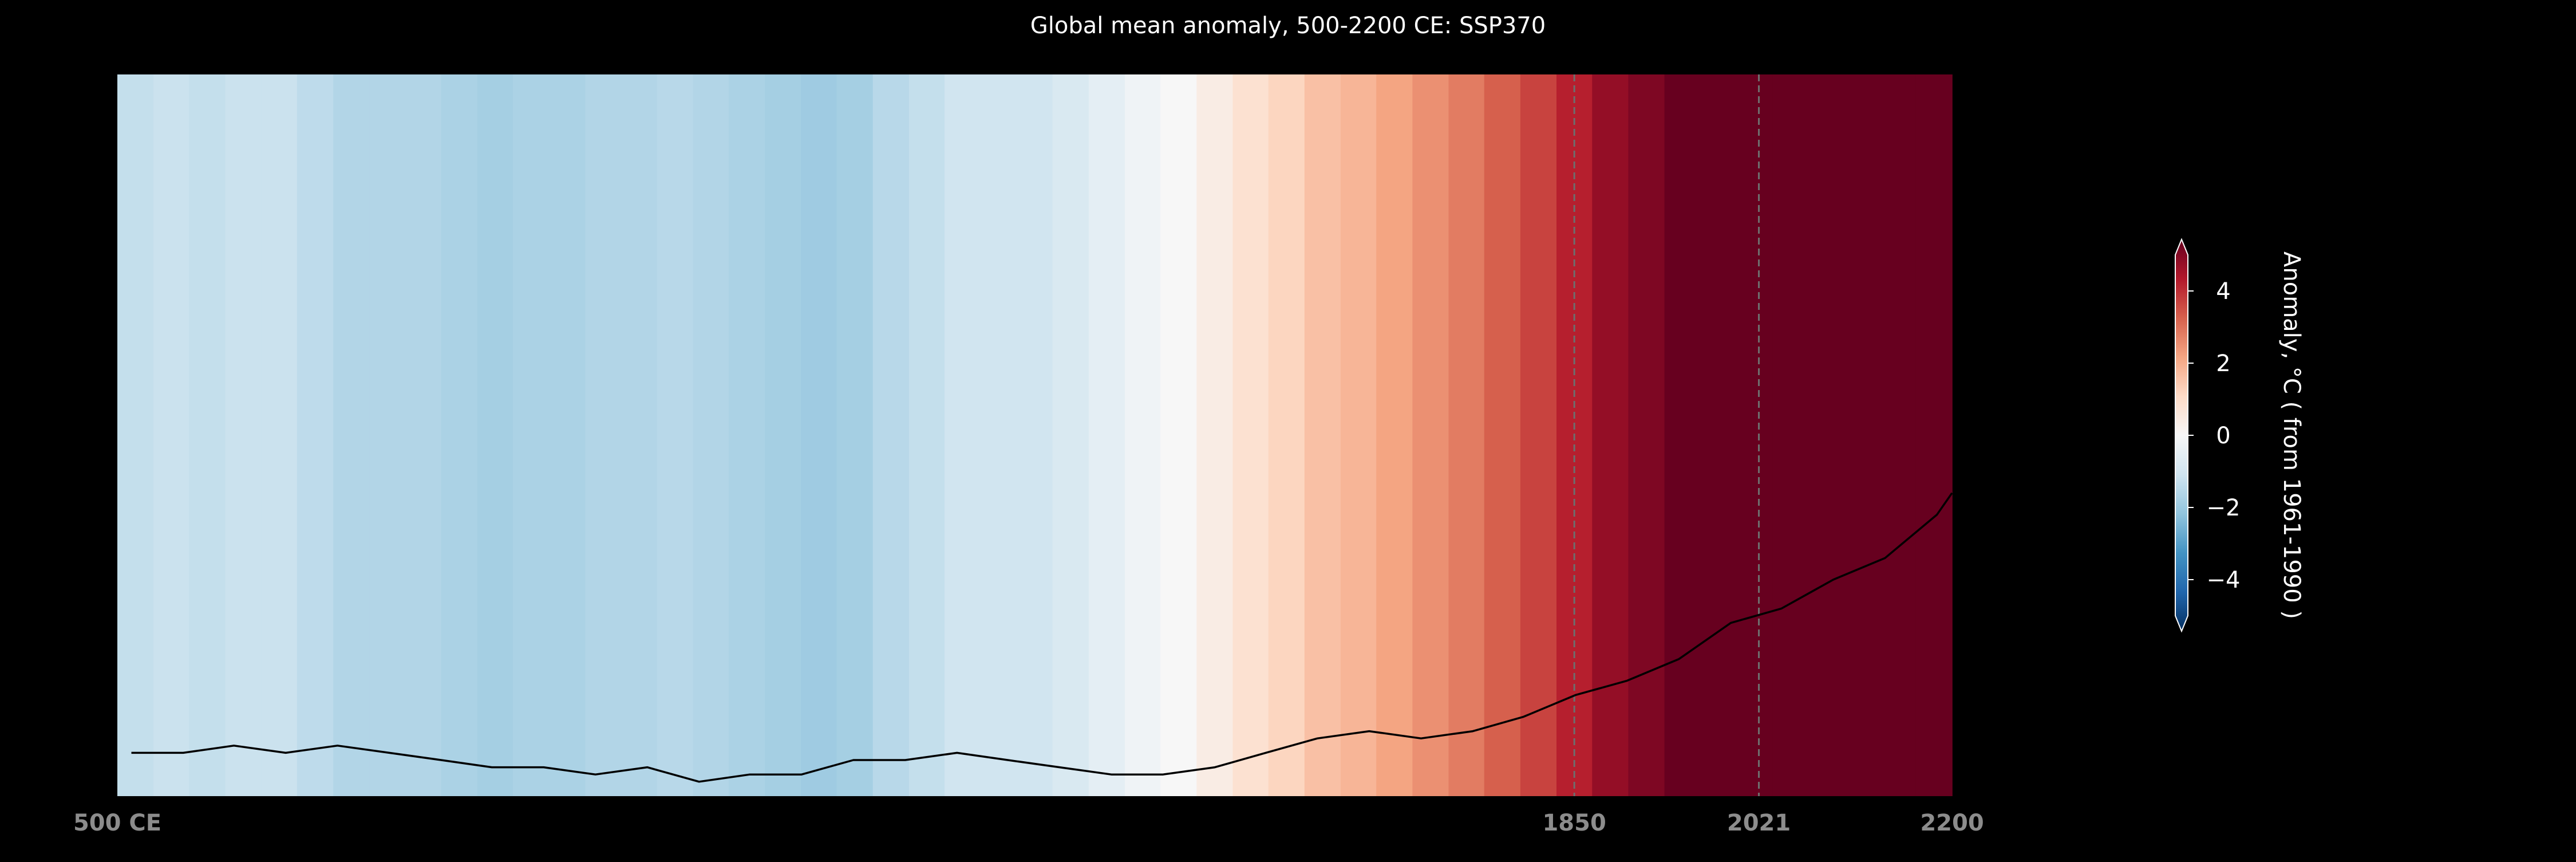 The width and height of the screenshot is (2576, 862). I want to click on colorbar-label: Anomaly, °C ( from 1961-1990 ), so click(2291, 435).